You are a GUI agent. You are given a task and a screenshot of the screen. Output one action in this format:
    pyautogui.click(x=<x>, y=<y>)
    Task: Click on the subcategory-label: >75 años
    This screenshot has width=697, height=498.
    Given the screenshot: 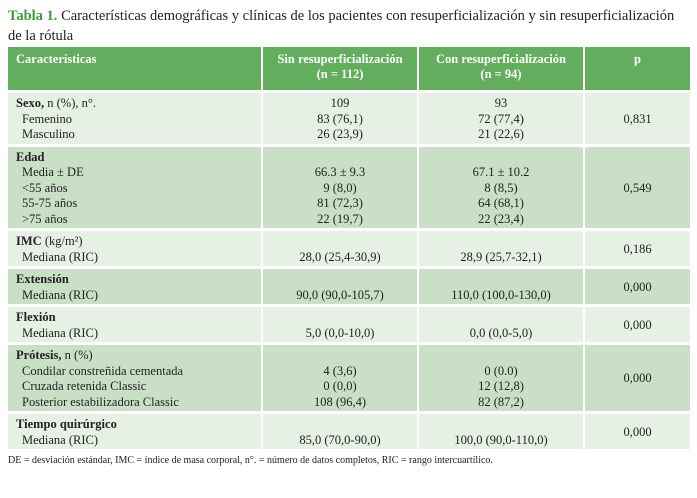 What is the action you would take?
    pyautogui.click(x=45, y=218)
    